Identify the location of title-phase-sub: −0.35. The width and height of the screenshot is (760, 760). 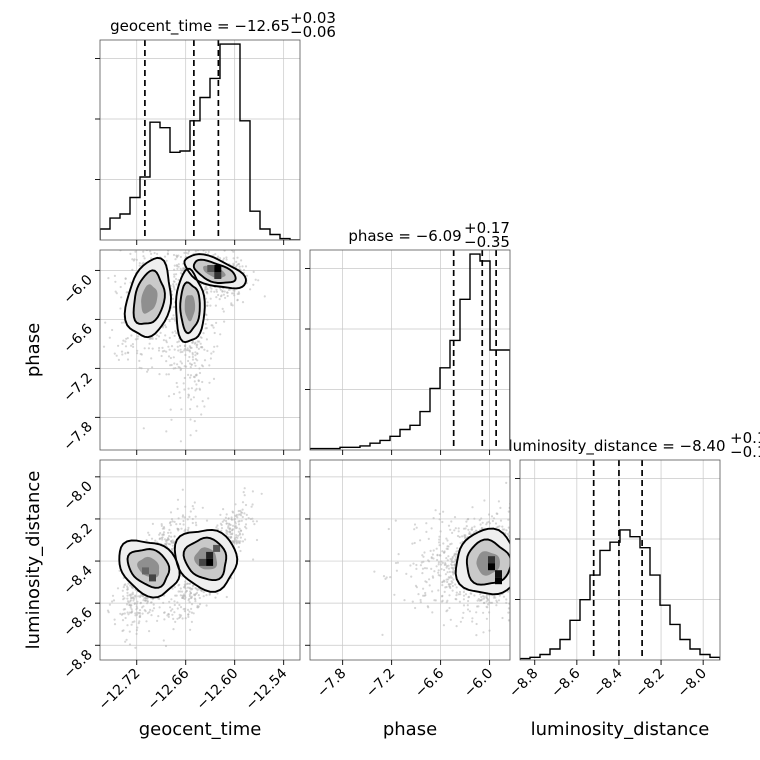
(487, 242).